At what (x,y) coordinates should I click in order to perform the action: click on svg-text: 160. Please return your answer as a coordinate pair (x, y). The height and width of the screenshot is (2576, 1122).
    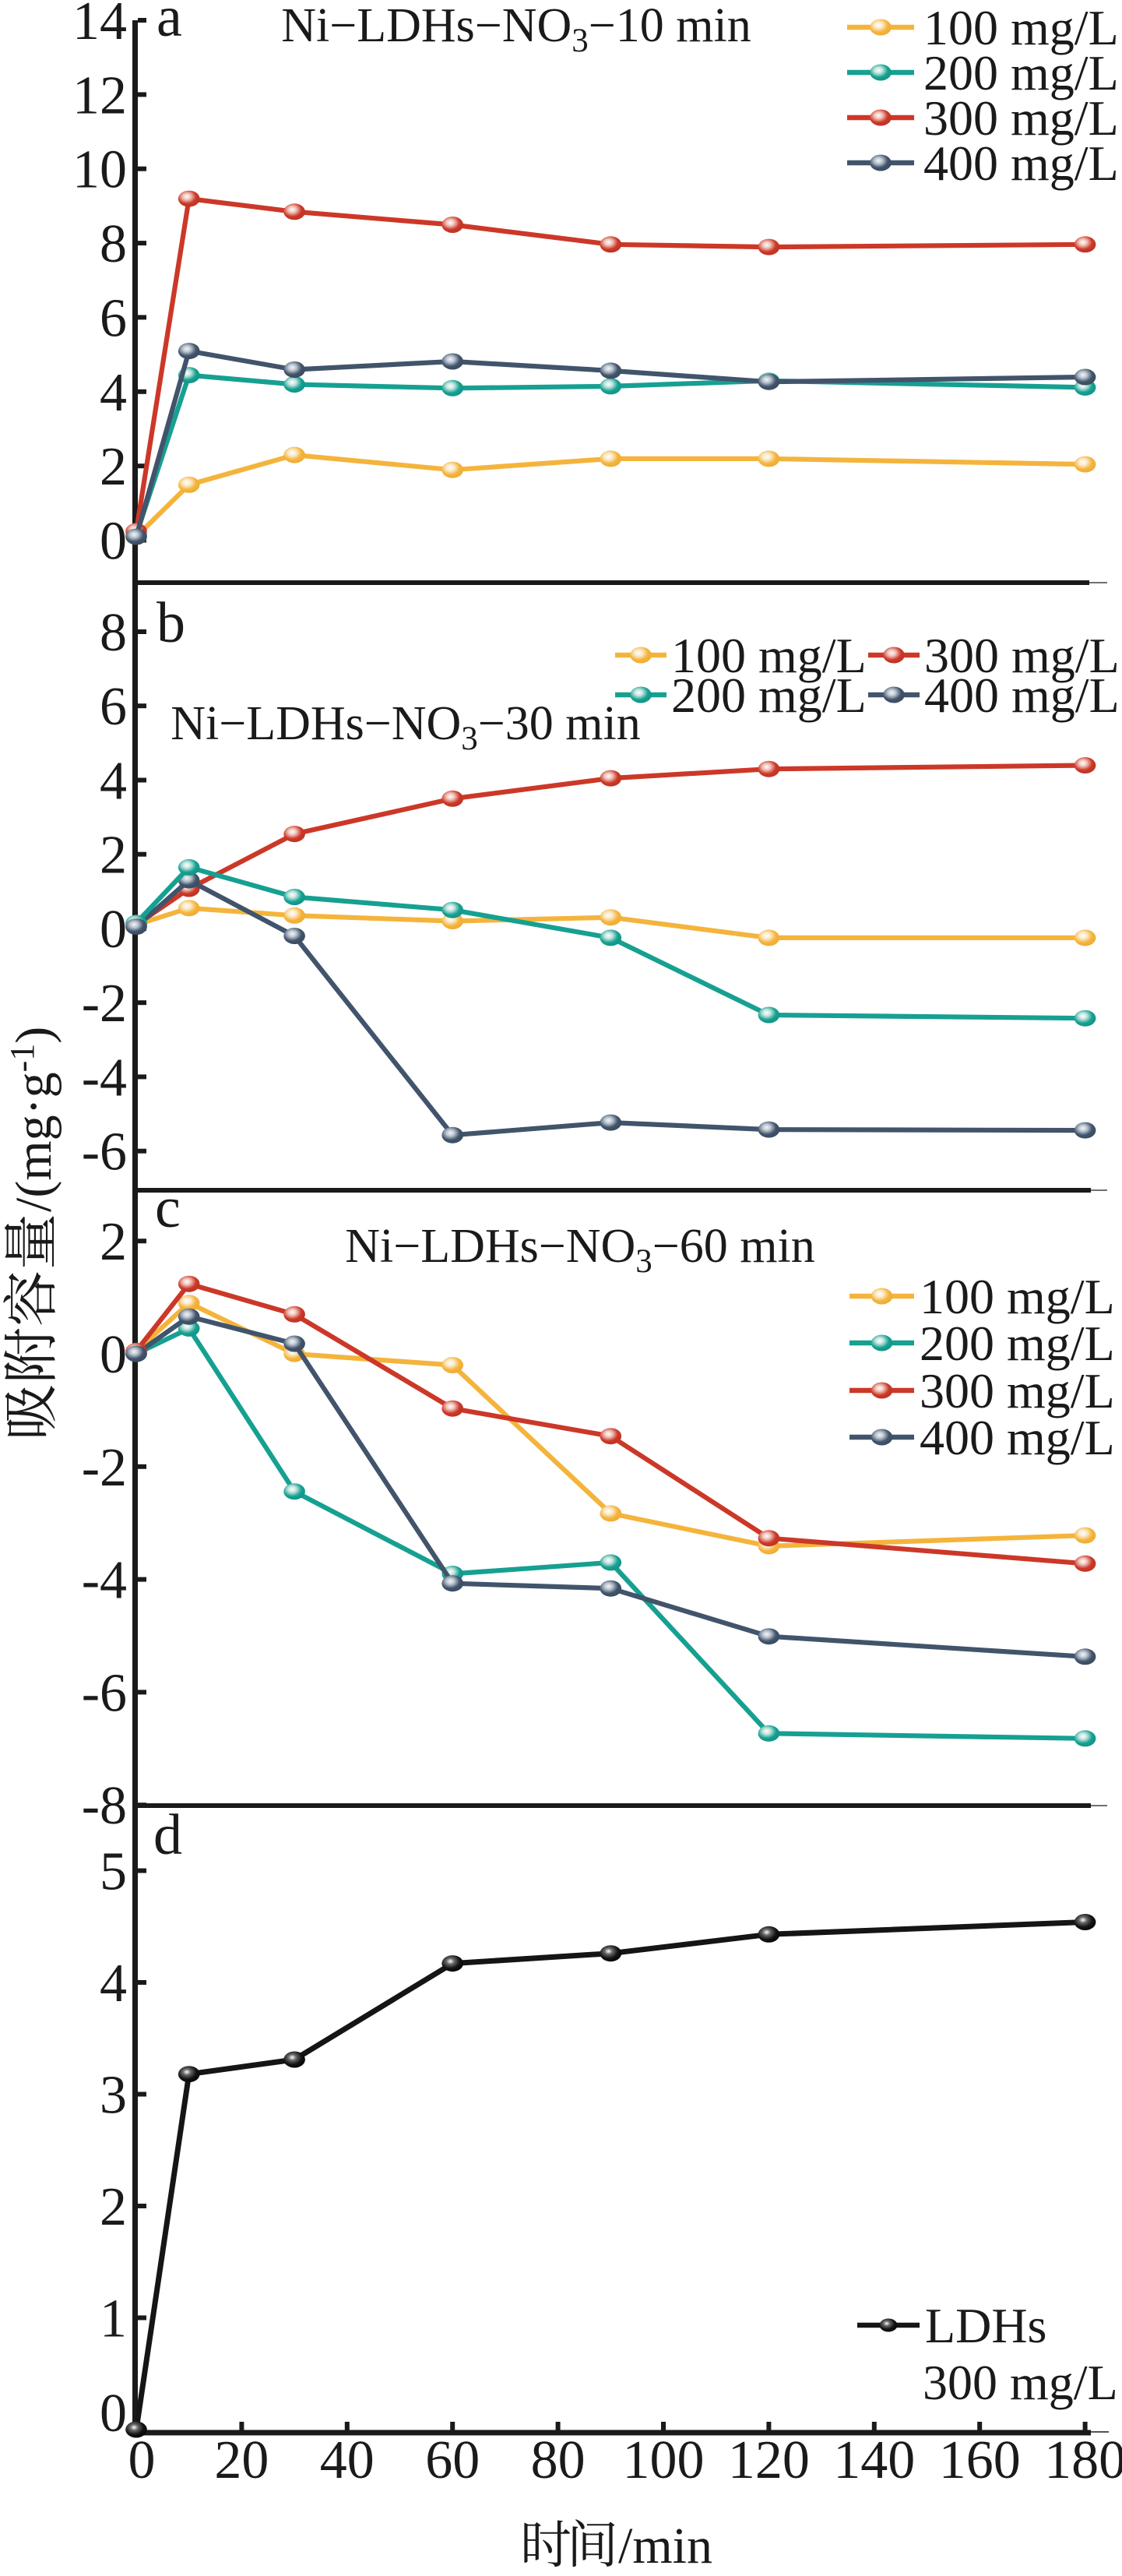
    Looking at the image, I should click on (980, 2460).